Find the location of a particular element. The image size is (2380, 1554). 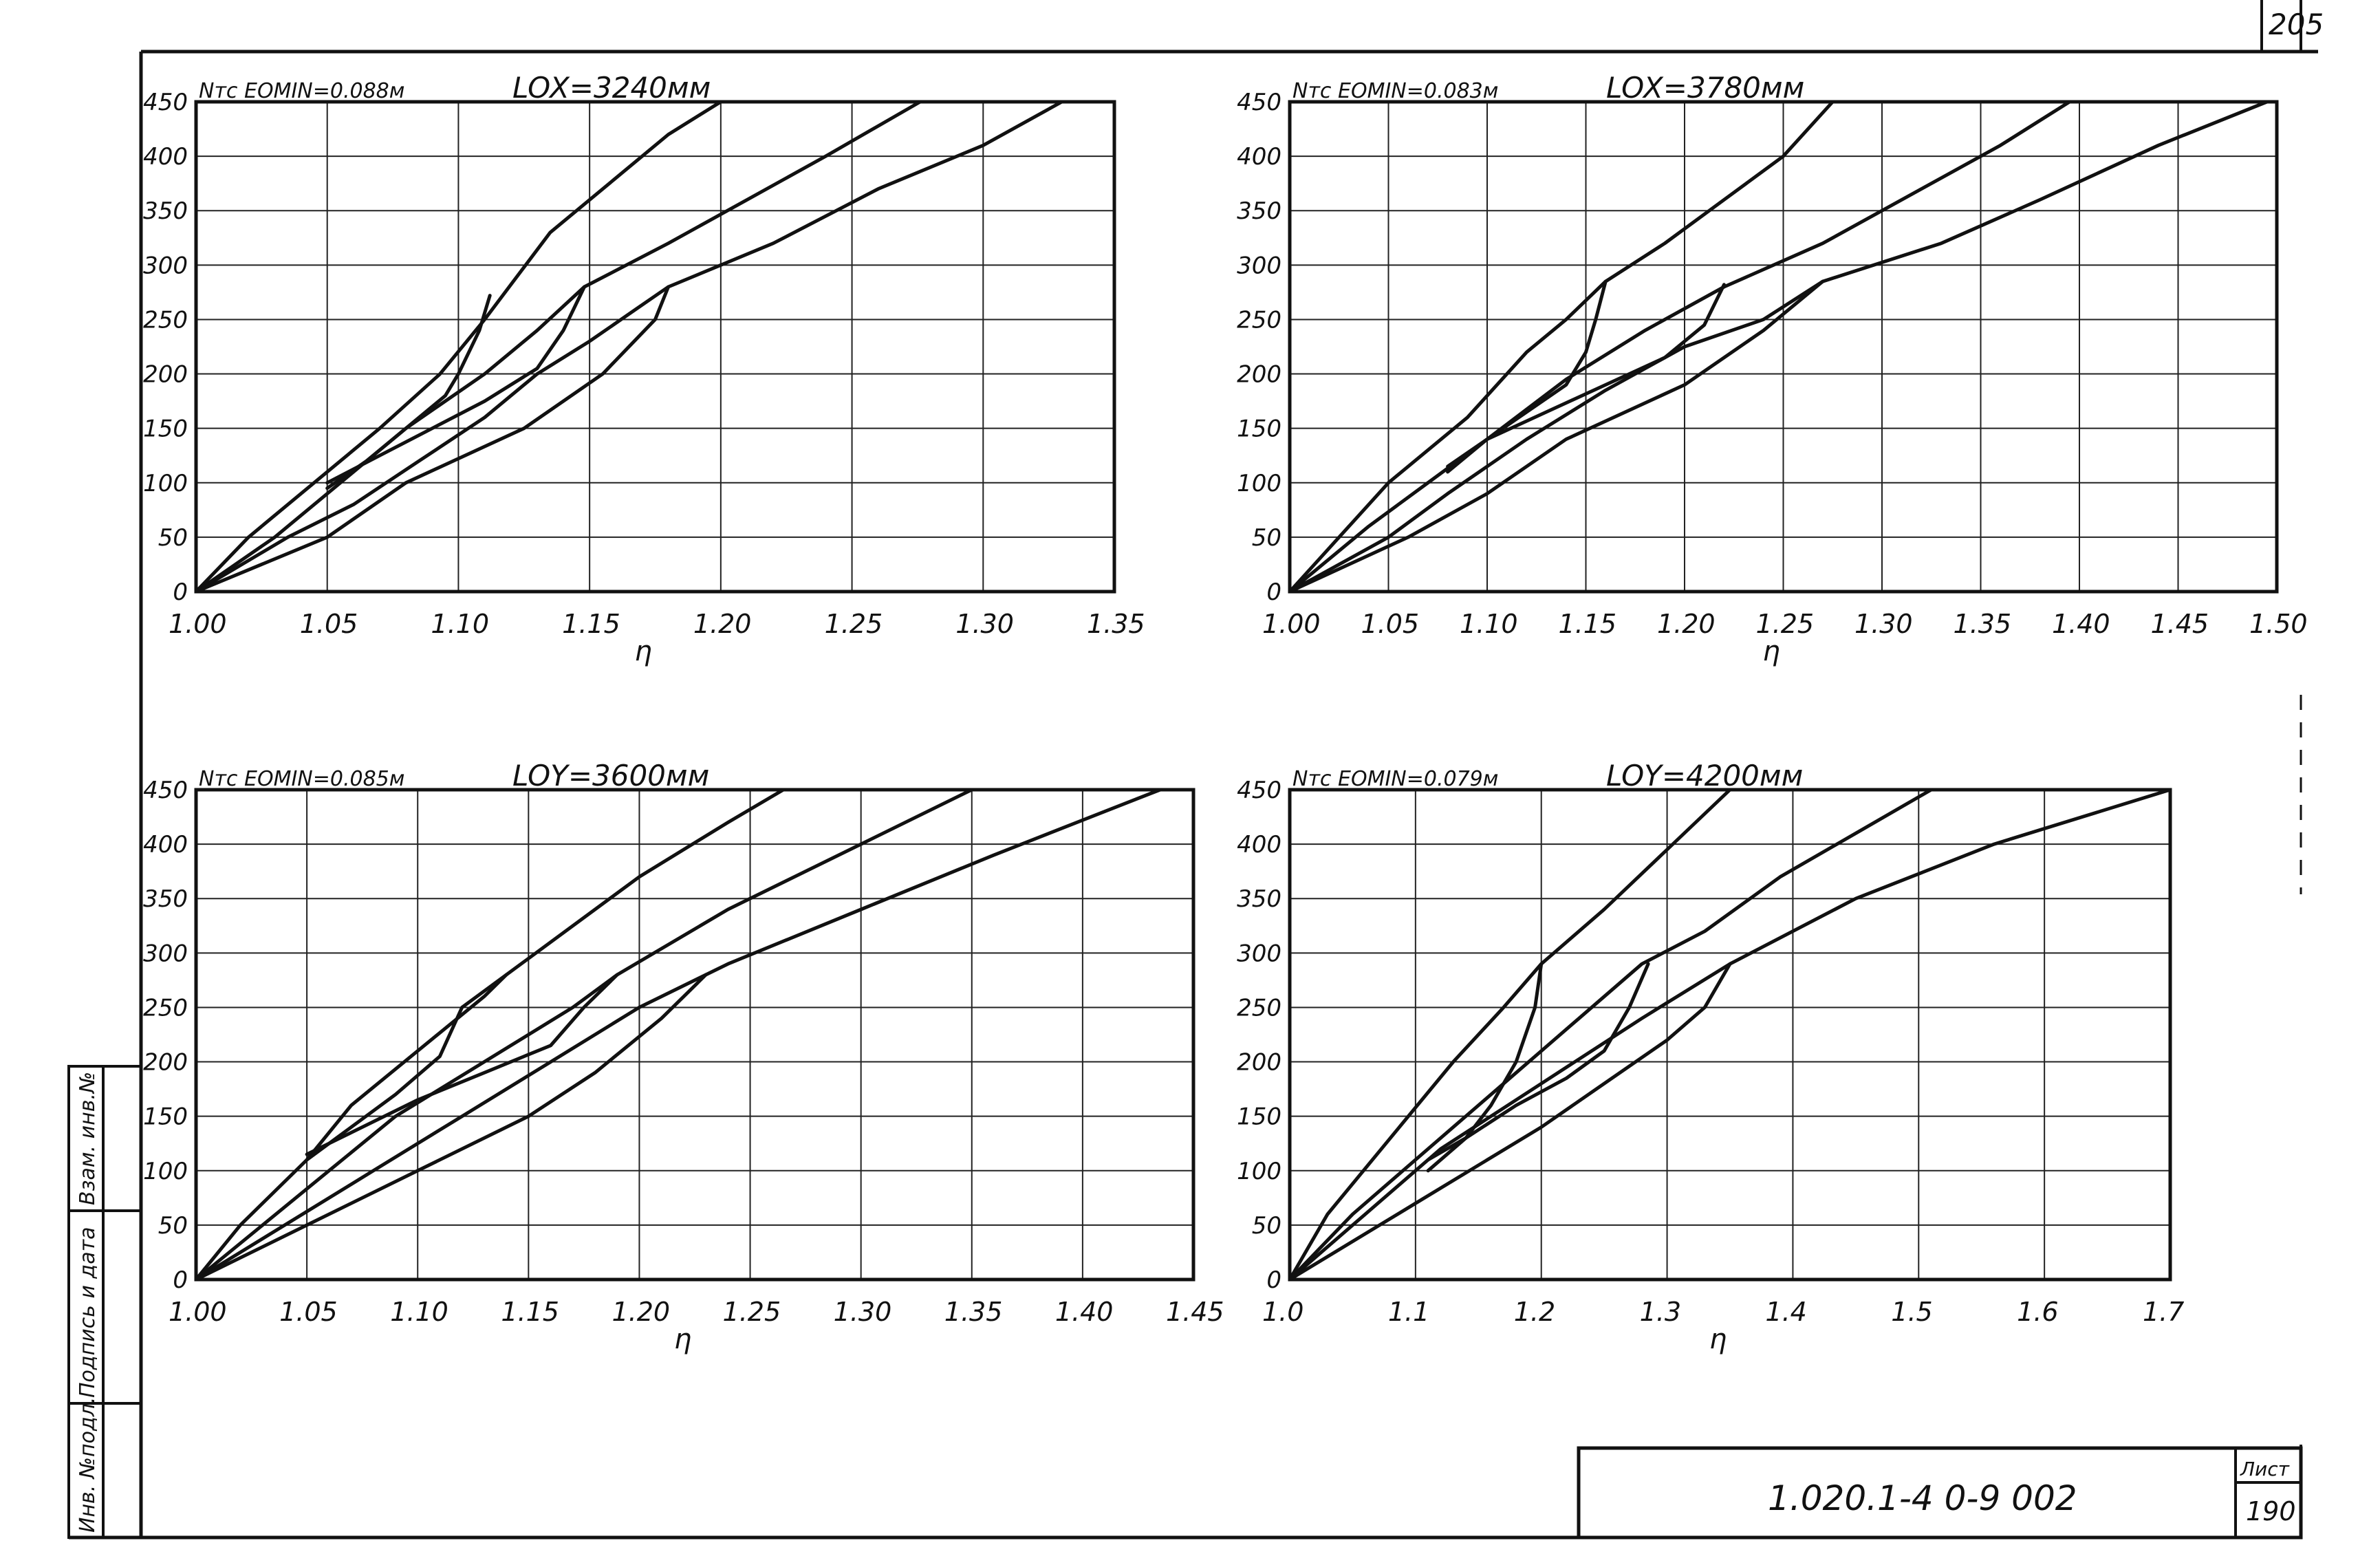

chart-4-eomin-label: EOMIN=0.079м is located at coordinates (1418, 779).